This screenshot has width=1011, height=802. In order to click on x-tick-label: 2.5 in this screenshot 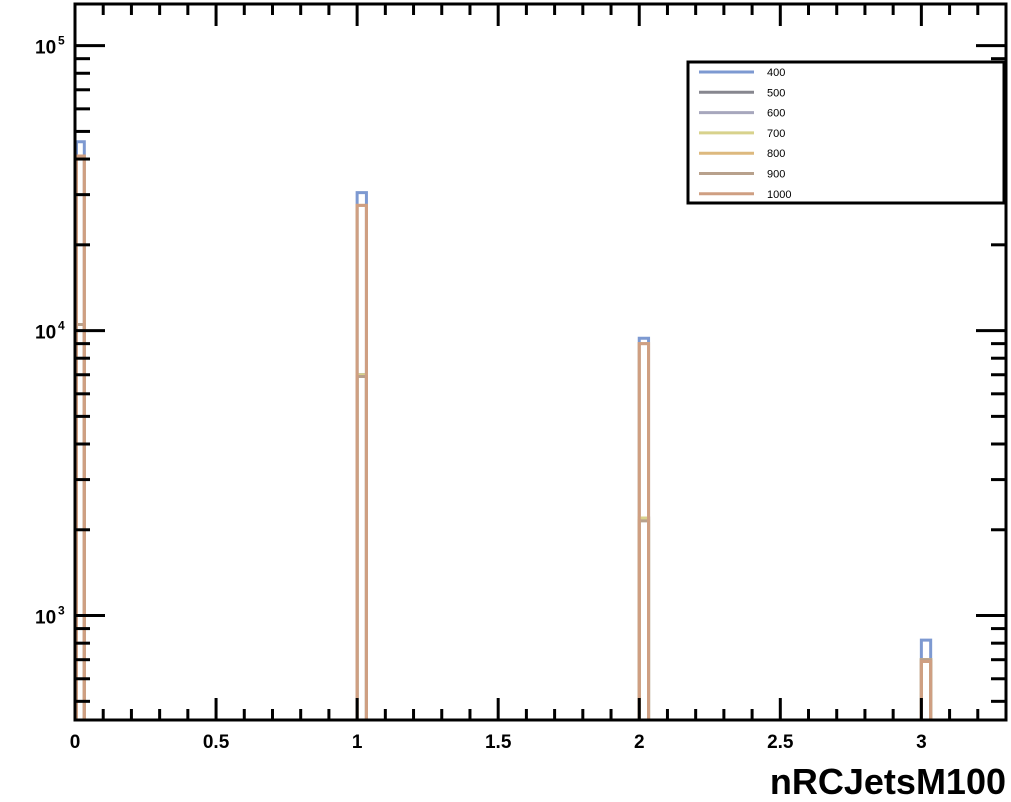, I will do `click(780, 742)`.